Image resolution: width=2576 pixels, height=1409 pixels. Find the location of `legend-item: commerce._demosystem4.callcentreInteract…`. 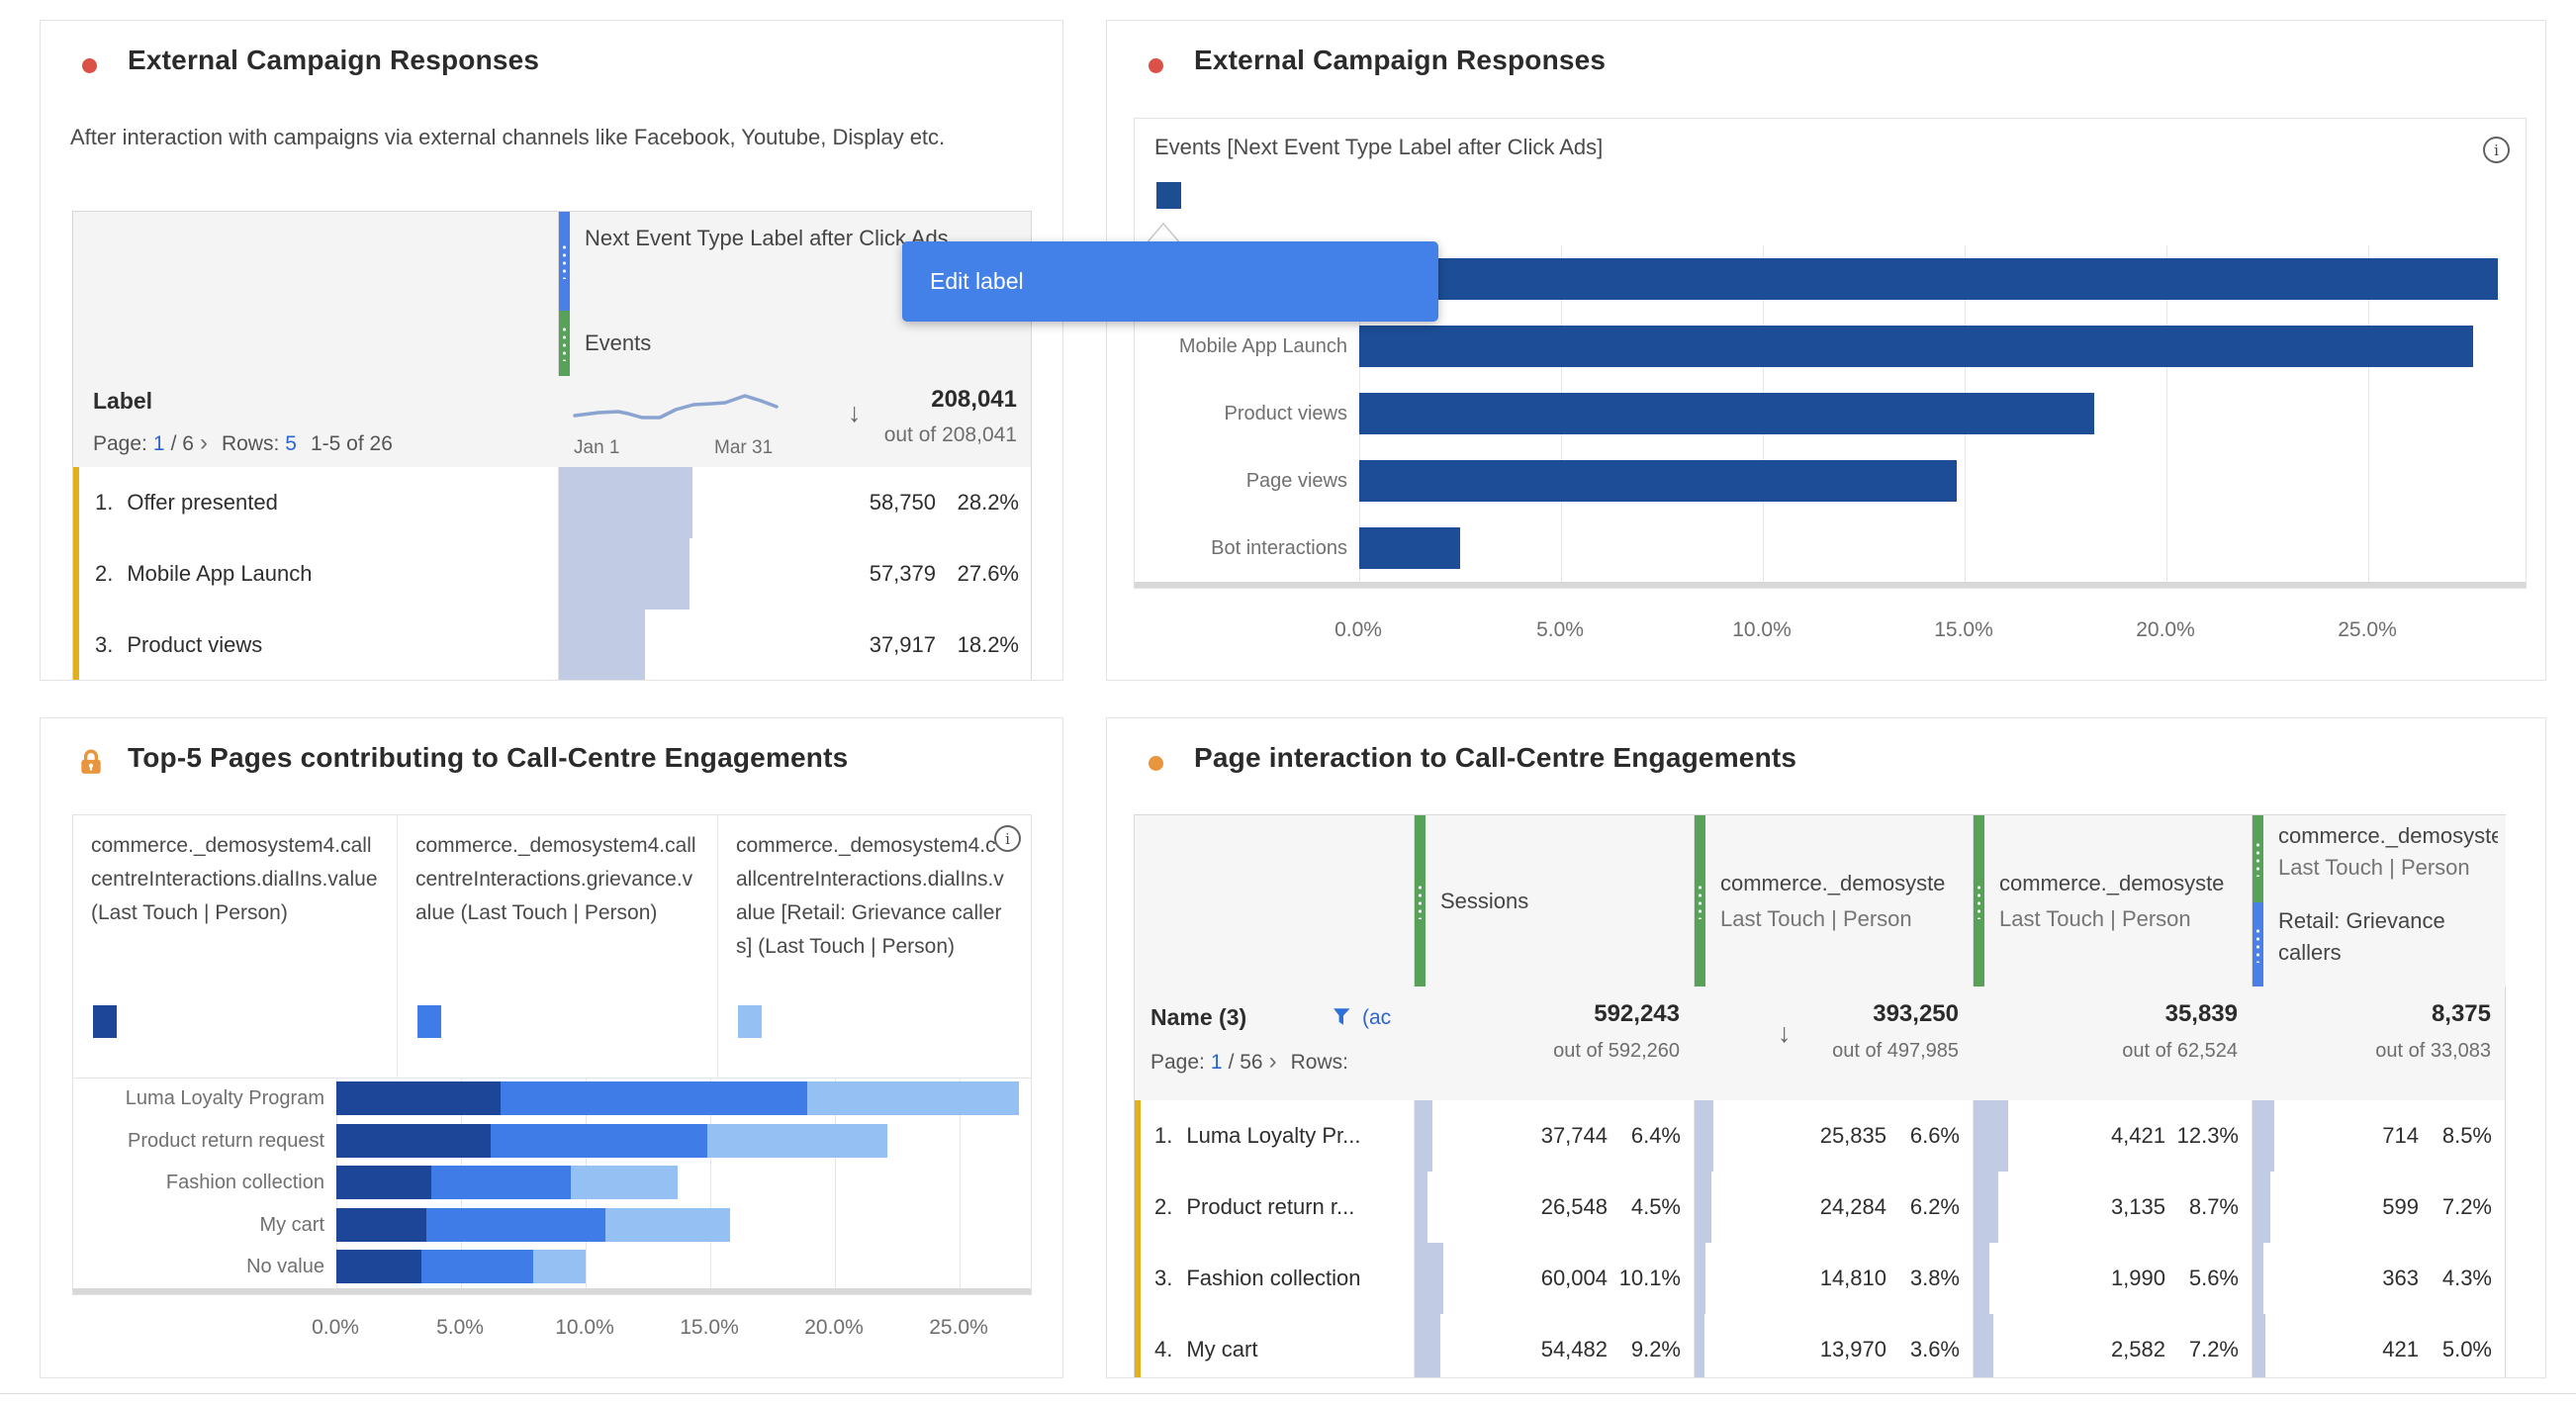

legend-item: commerce._demosystem4.callcentreInteract… is located at coordinates (235, 947).